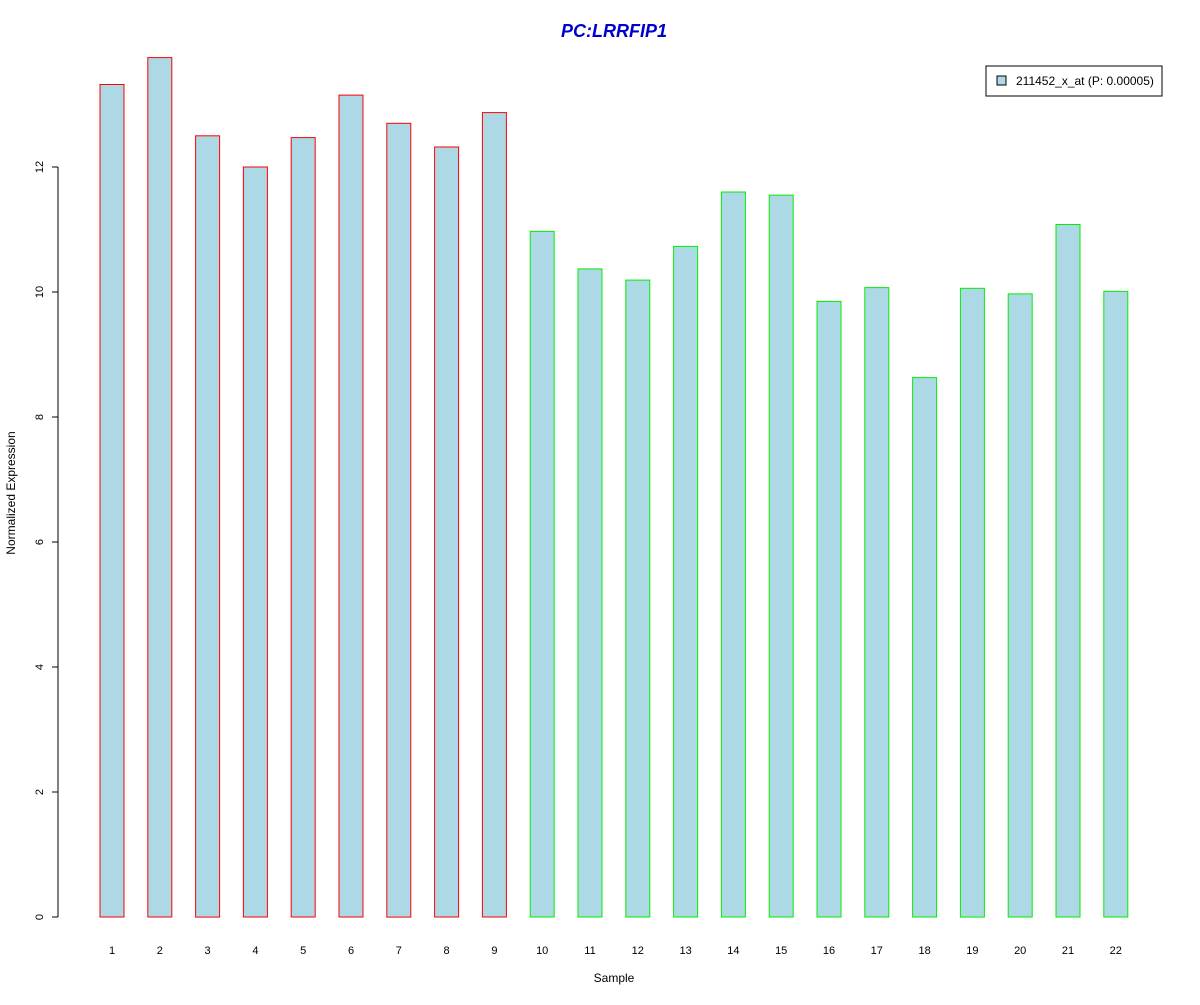 The image size is (1200, 1005). What do you see at coordinates (615, 951) in the screenshot?
I see `x-tick-labels: 1 2 3 4 5 6 7 8 9 10 11 12 13 14 15 16 17 18 19 20 21 22` at bounding box center [615, 951].